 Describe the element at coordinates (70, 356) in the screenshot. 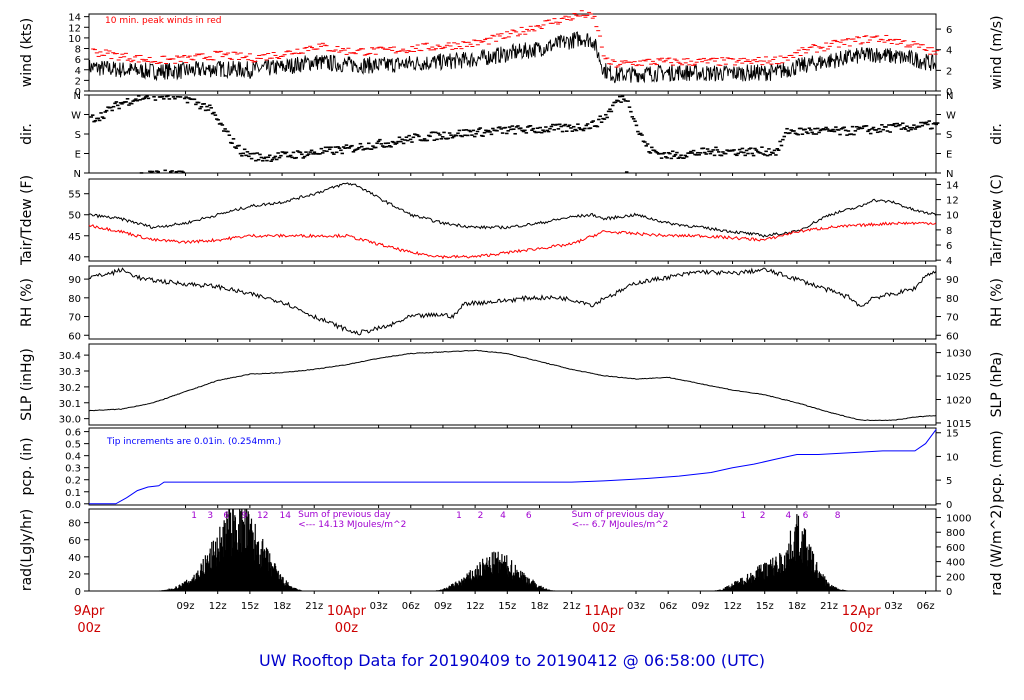

I see `slp-left-tick-label: 30.4` at that location.